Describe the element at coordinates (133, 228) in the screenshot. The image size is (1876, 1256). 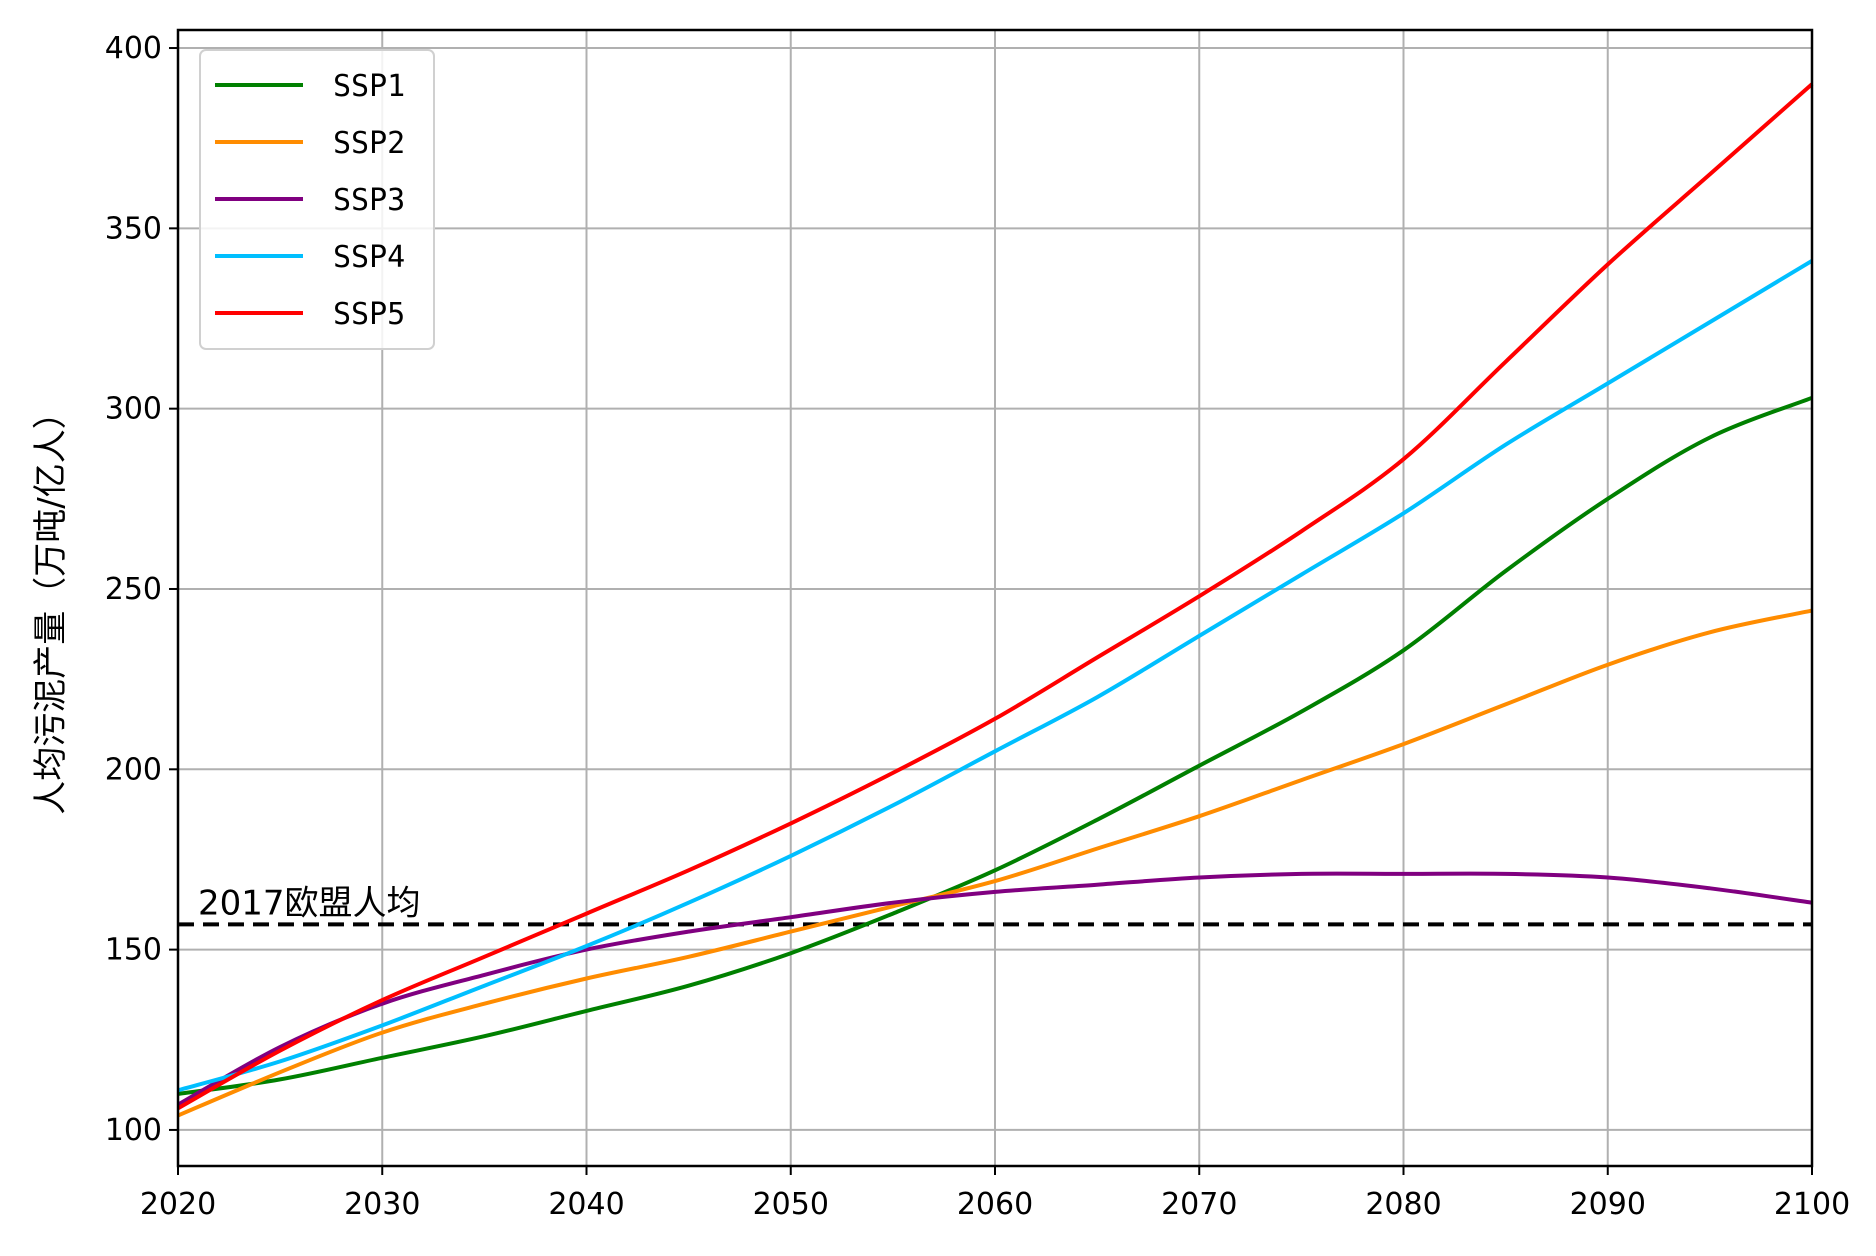
I see `y-tick-label-350: 350` at that location.